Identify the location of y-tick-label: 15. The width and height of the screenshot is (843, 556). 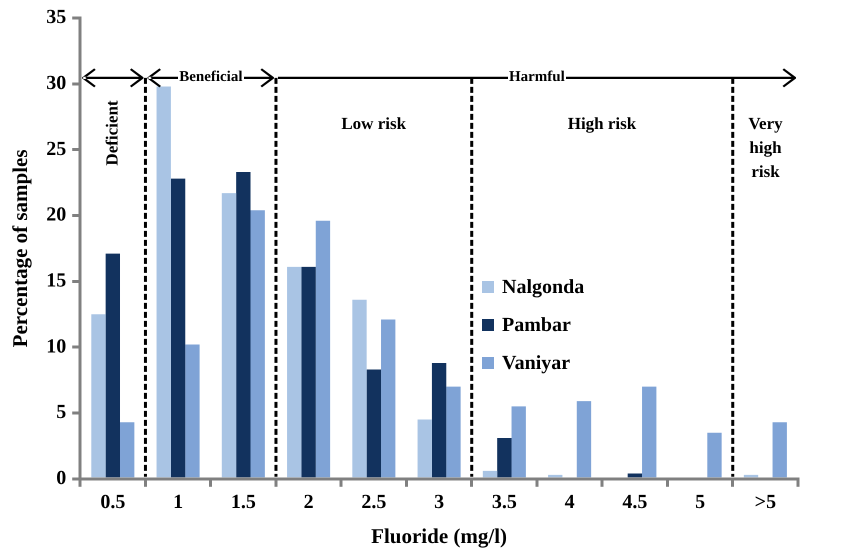
(56, 280).